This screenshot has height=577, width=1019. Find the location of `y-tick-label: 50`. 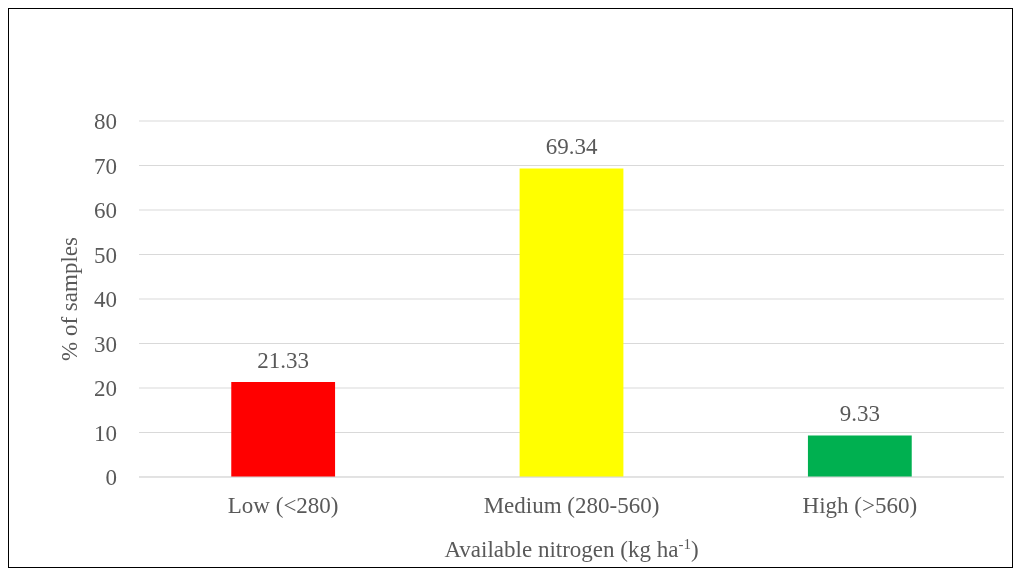

y-tick-label: 50 is located at coordinates (105, 255).